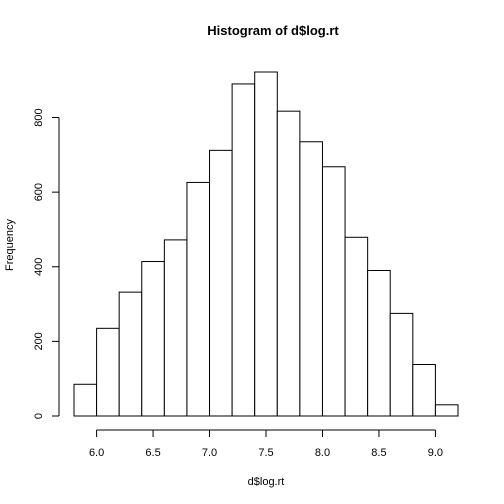 The image size is (504, 504). Describe the element at coordinates (39, 192) in the screenshot. I see `y-tick-label: 600` at that location.